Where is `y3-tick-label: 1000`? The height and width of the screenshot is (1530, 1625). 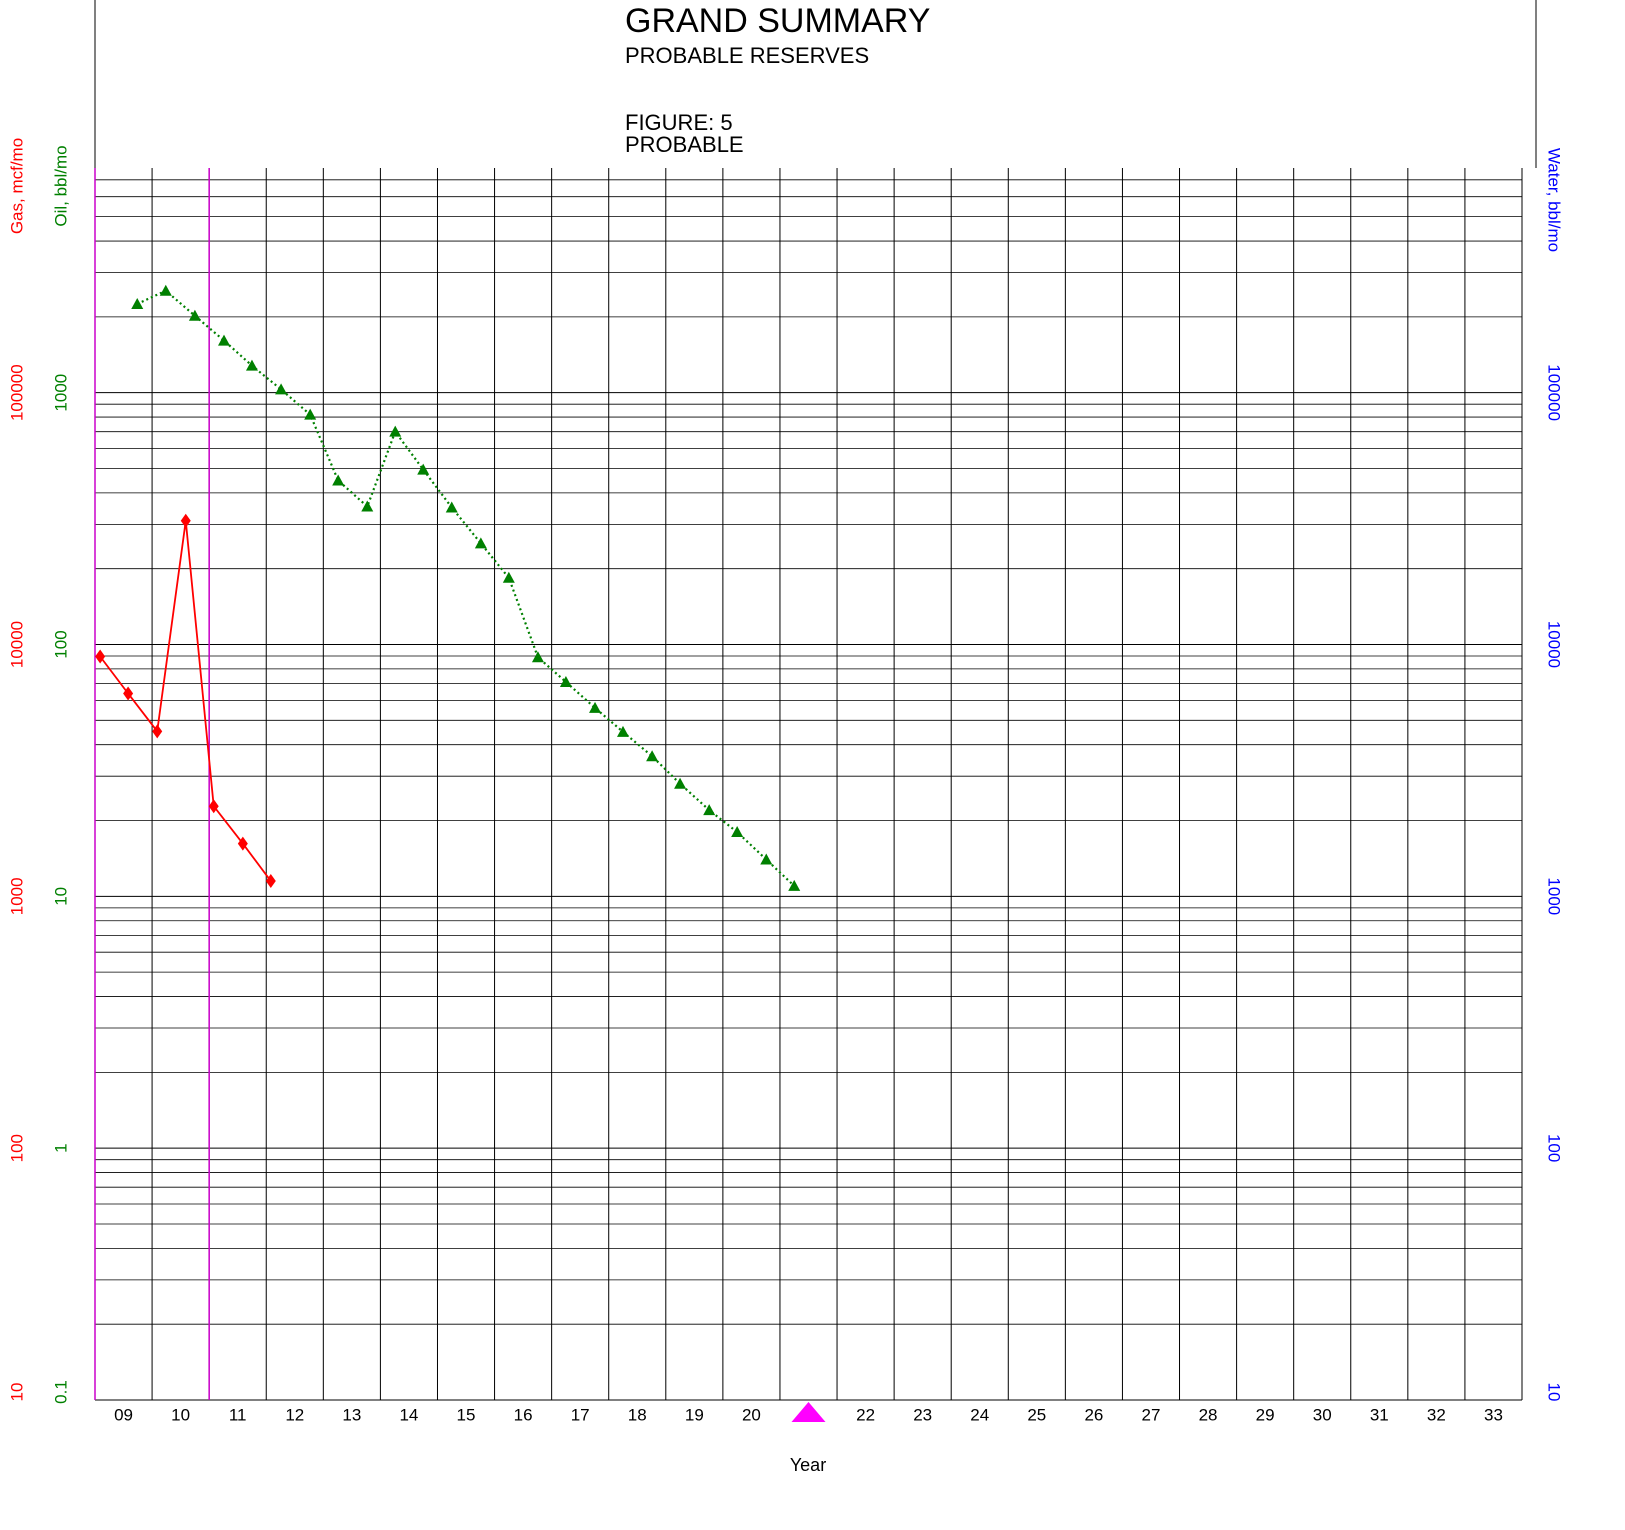
y3-tick-label: 1000 is located at coordinates (1554, 896).